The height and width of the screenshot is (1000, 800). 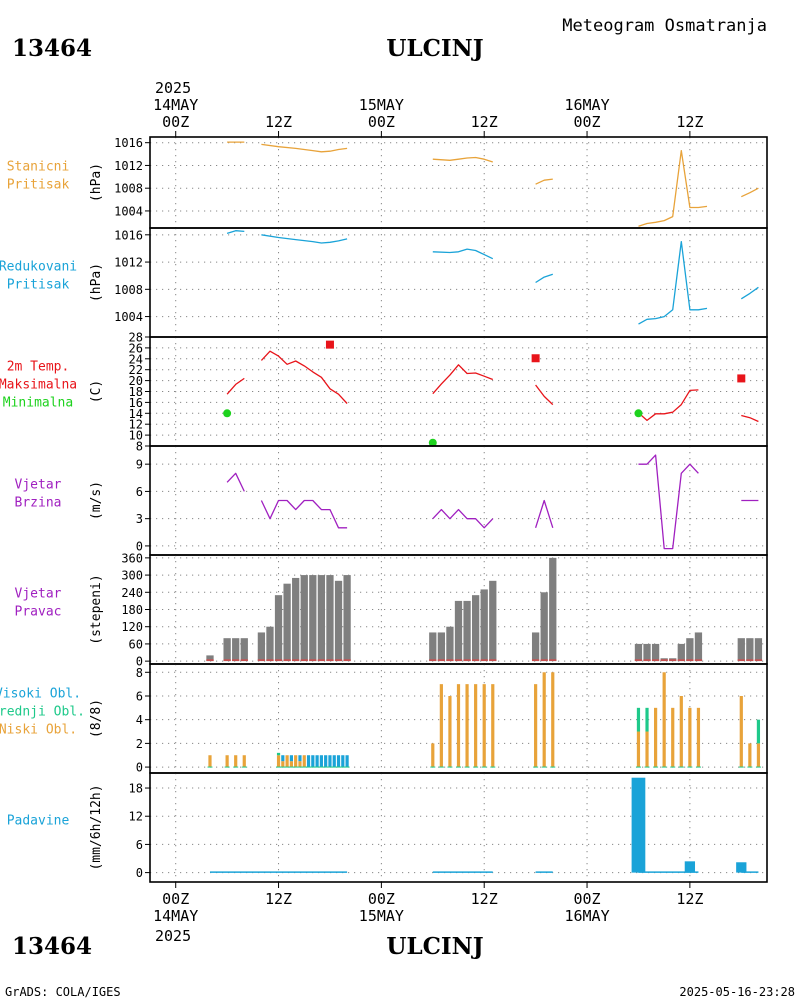 I want to click on top-day-label: 14MAY, so click(x=175, y=105).